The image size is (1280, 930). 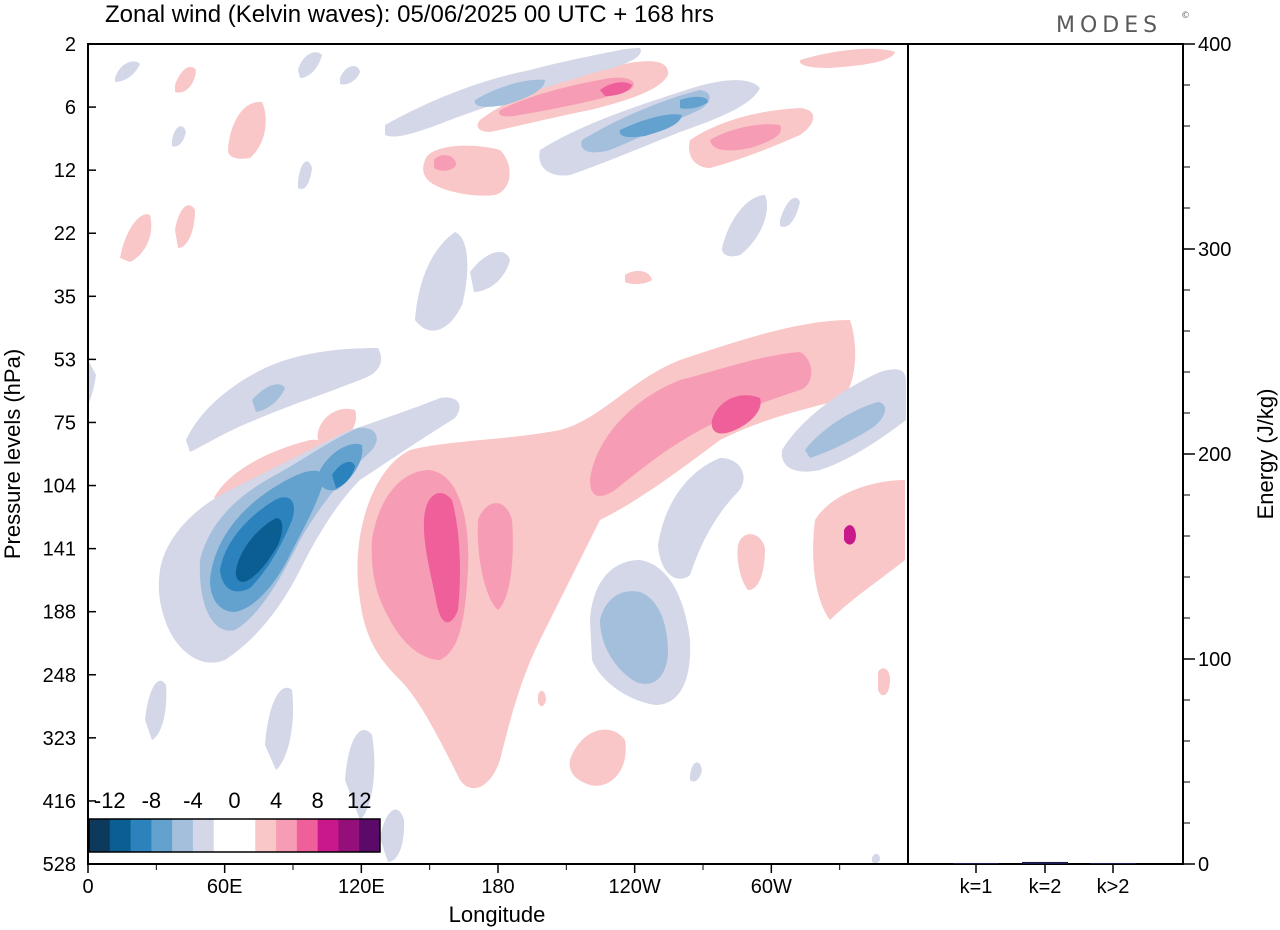 I want to click on colorbar-label: -4, so click(x=193, y=800).